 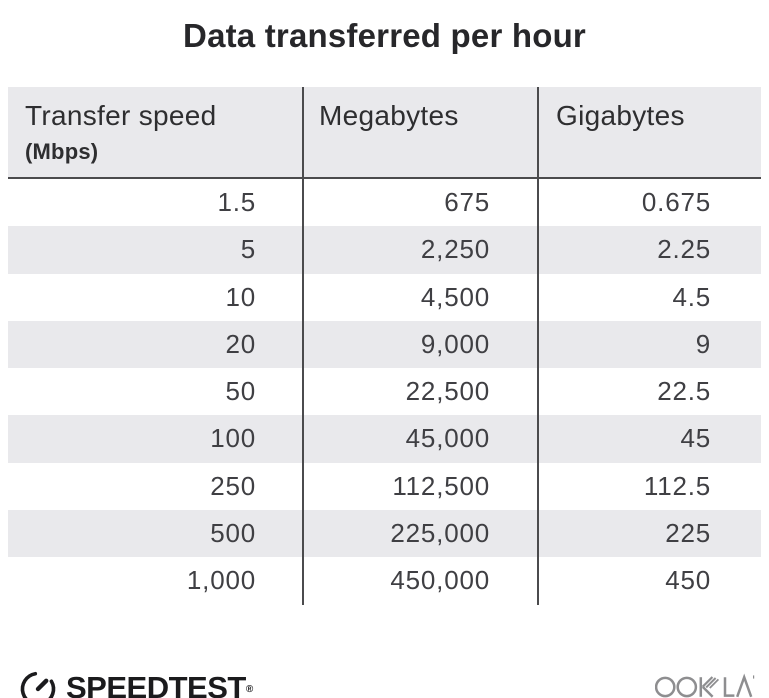 What do you see at coordinates (676, 202) in the screenshot?
I see `table-cell: 0.675` at bounding box center [676, 202].